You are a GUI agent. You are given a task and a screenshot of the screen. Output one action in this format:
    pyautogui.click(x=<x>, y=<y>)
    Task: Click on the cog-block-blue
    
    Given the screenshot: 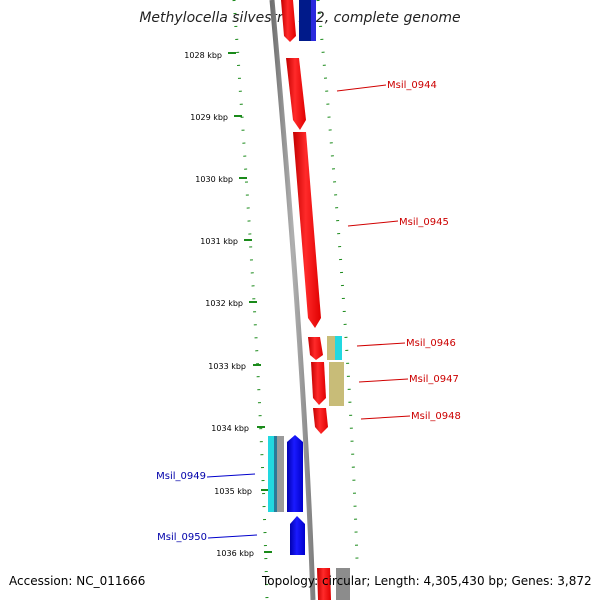 What is the action you would take?
    pyautogui.click(x=313, y=20)
    